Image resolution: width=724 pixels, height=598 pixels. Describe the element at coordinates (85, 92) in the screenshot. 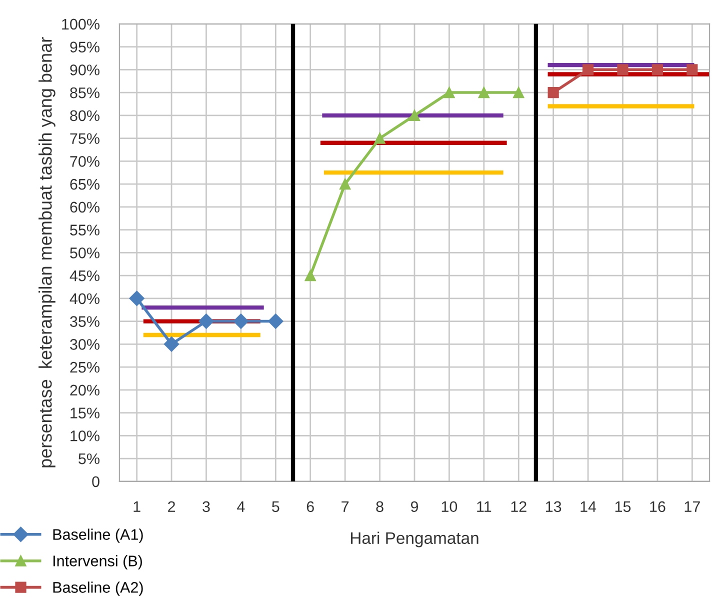

I see `y-tick-label: 85%` at that location.